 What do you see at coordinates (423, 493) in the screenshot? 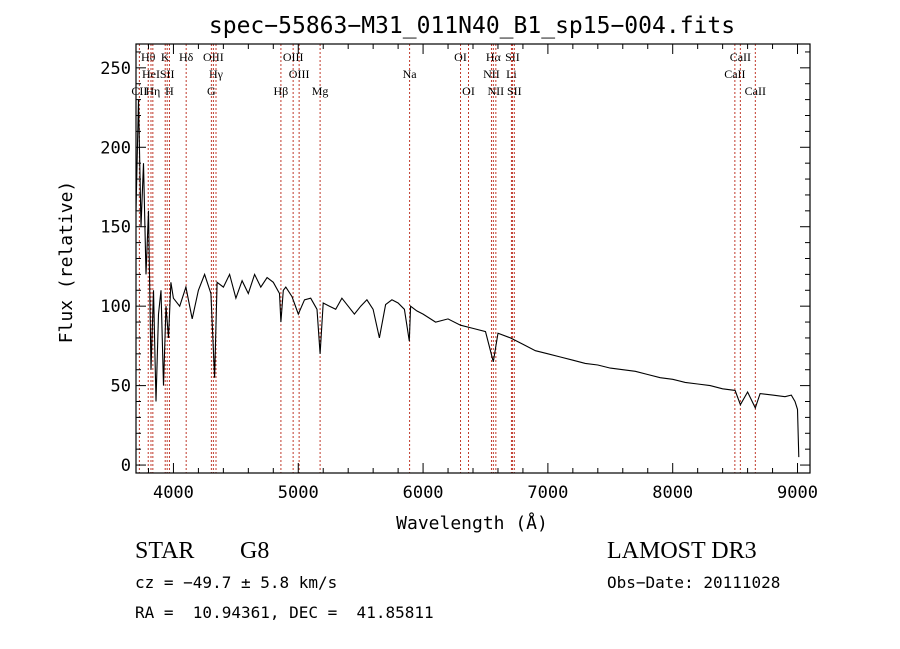
I see `x-tick-label: 6000` at bounding box center [423, 493].